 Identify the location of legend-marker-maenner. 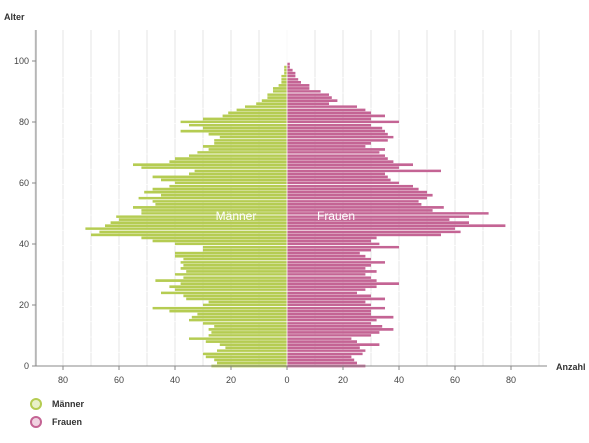
(36, 404).